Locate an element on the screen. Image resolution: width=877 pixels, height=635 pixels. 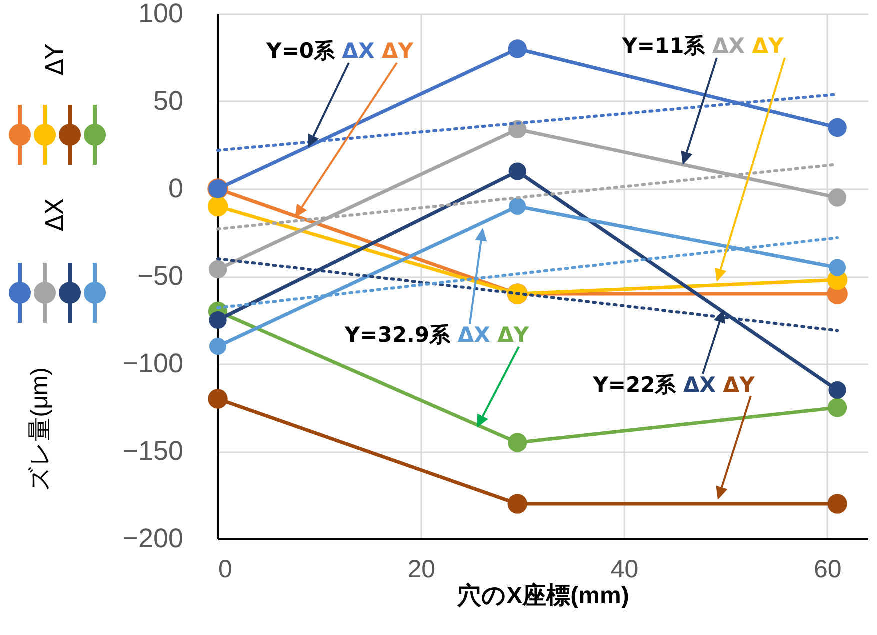
y-tick-label: −50 is located at coordinates (161, 276).